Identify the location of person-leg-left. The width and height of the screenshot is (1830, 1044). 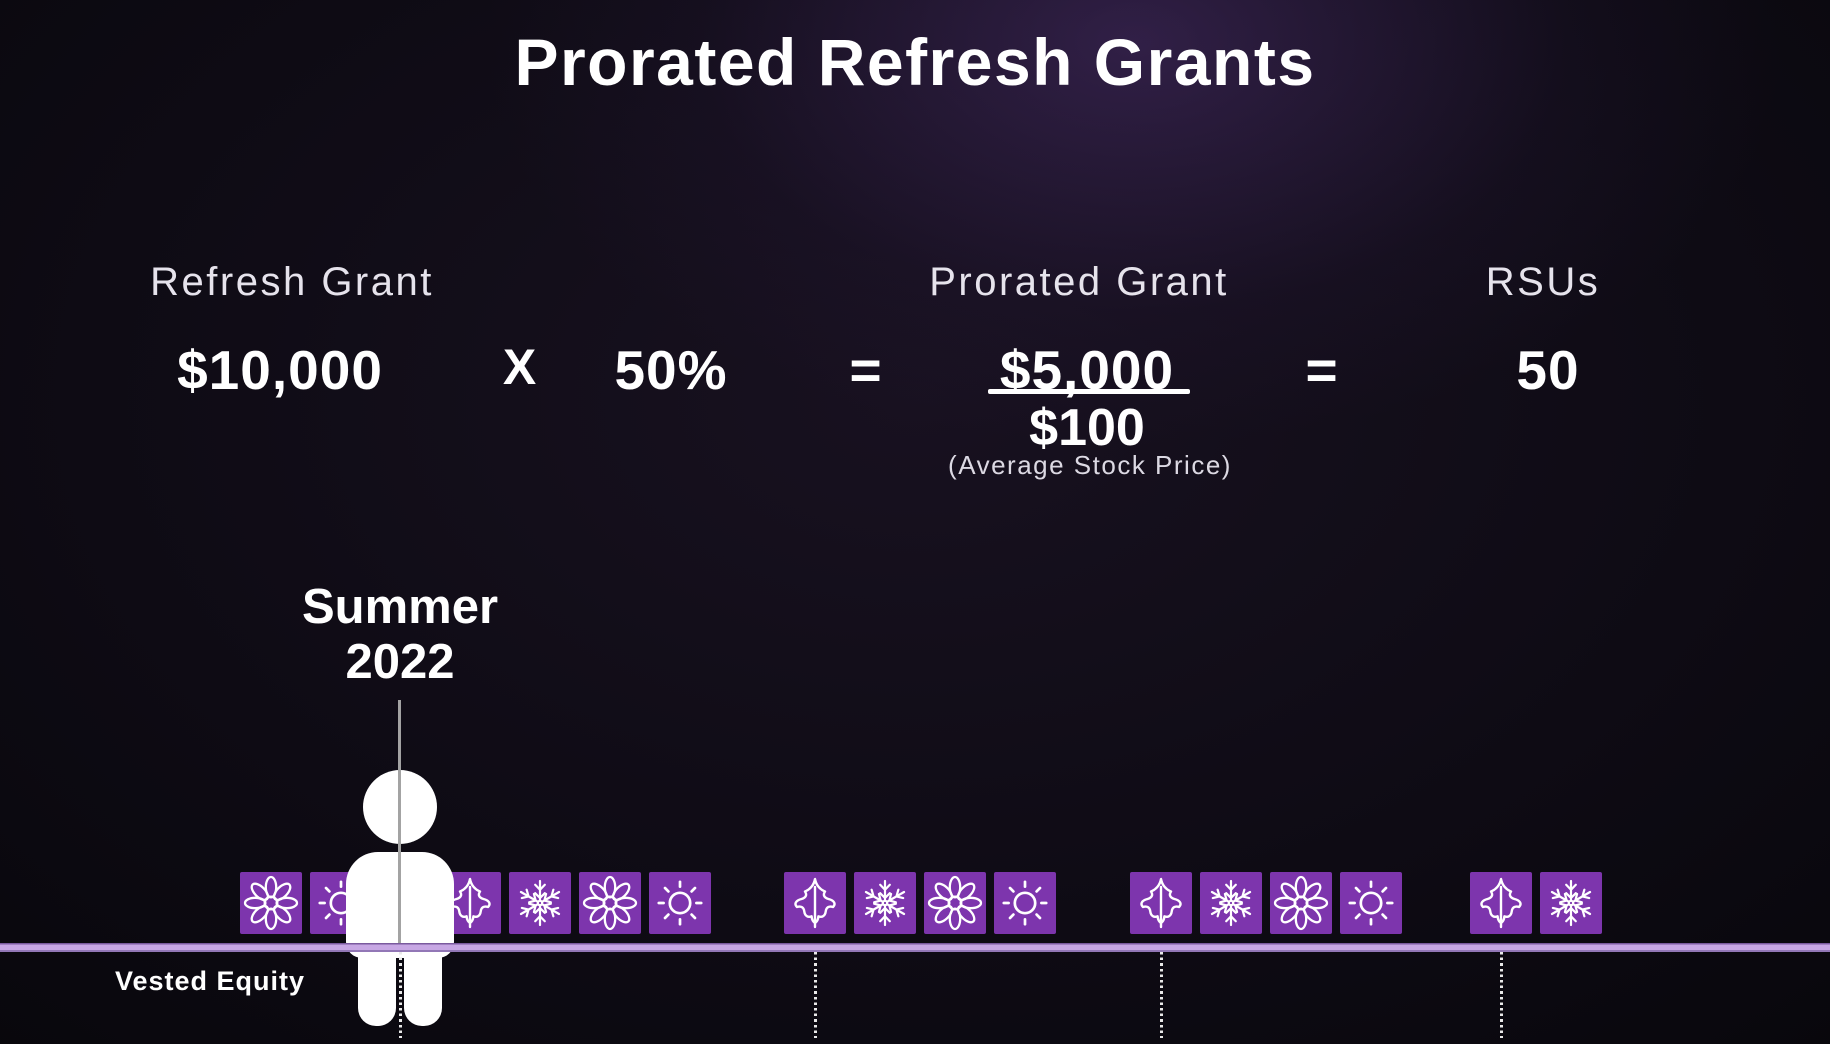
(377, 987).